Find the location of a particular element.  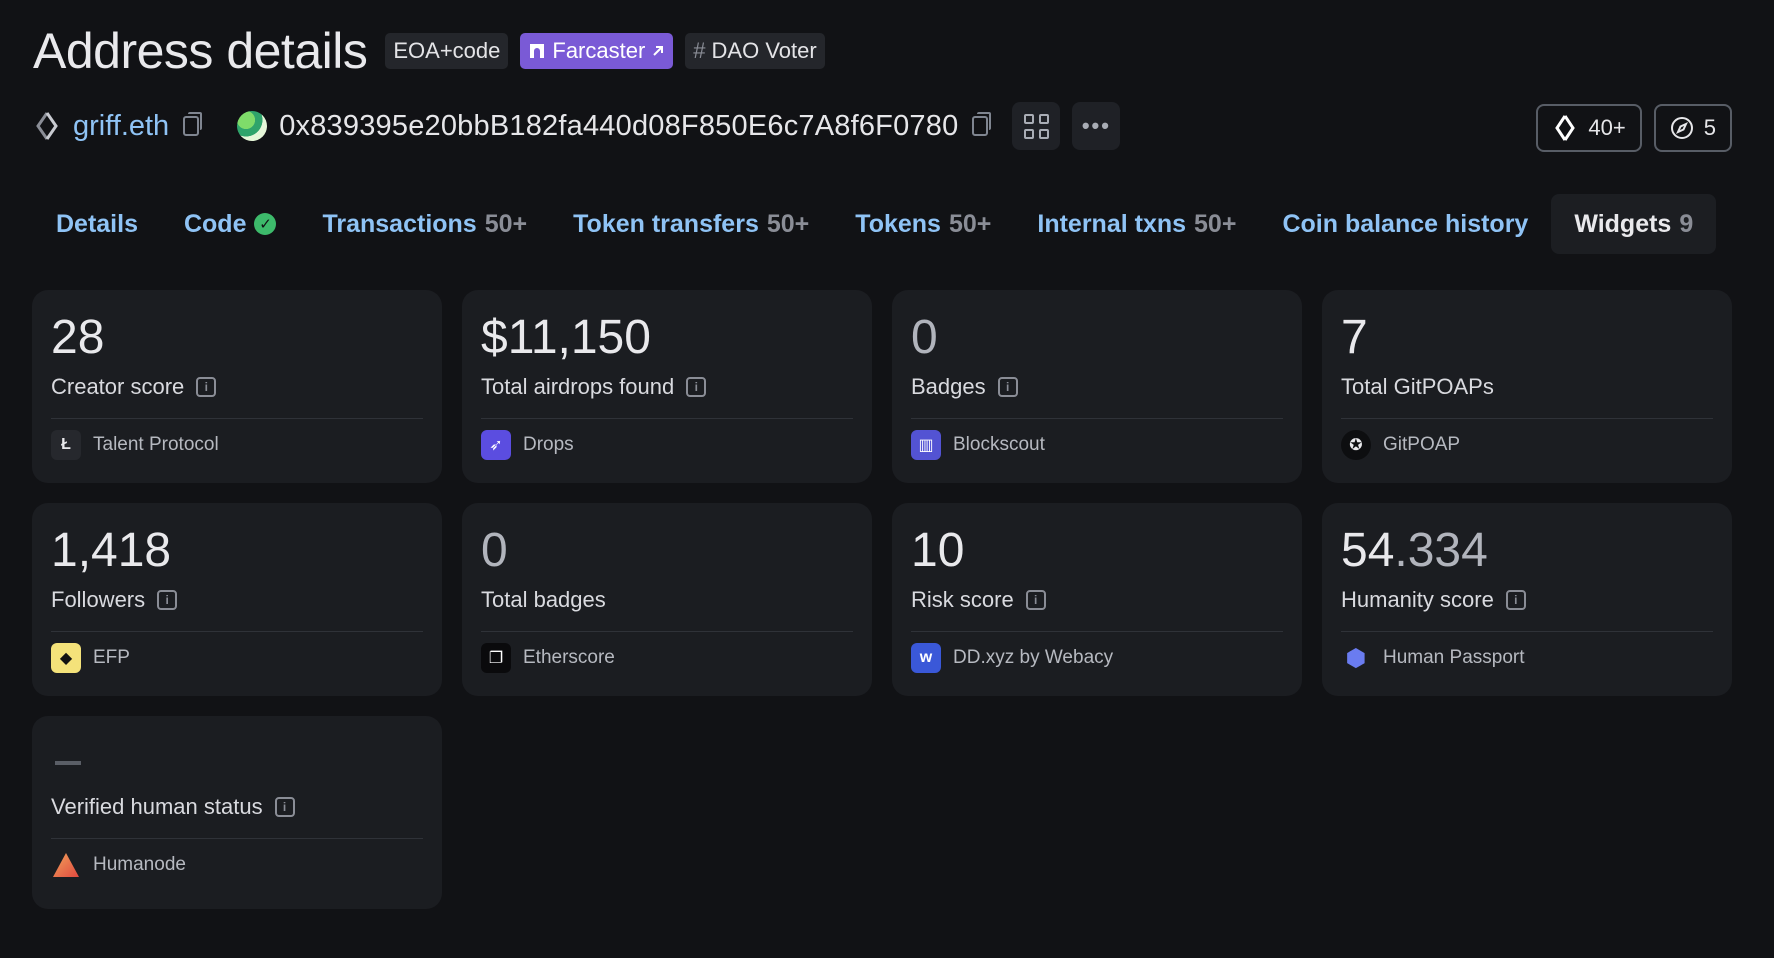

etherscore-logo-icon: ❐ is located at coordinates (496, 658).